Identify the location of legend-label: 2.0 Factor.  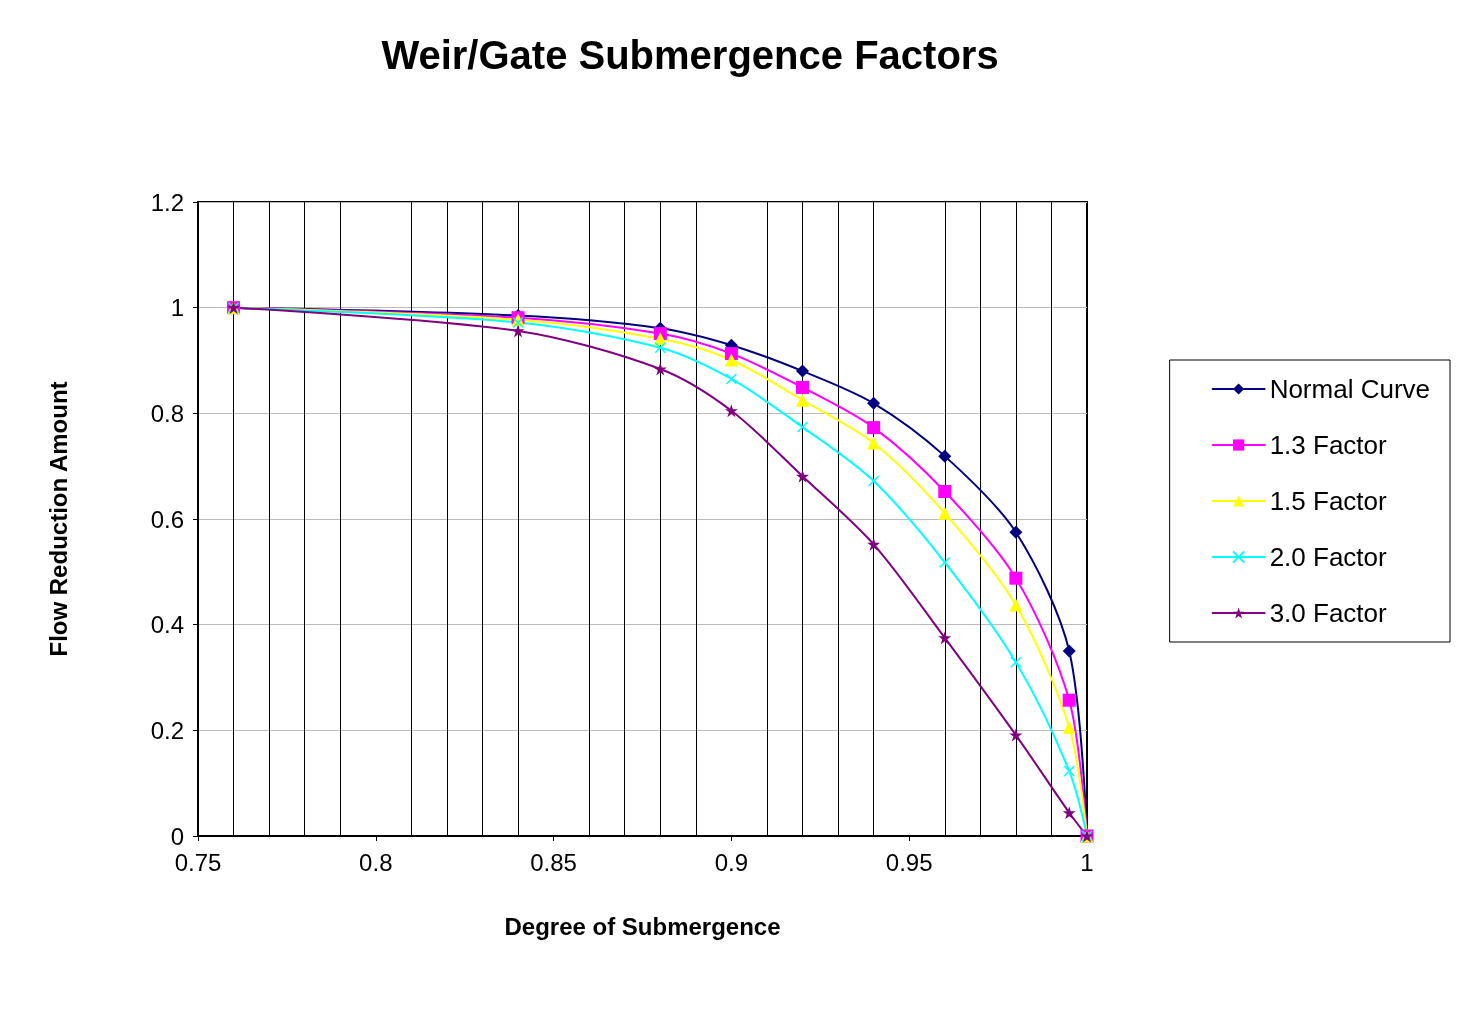
(1328, 557).